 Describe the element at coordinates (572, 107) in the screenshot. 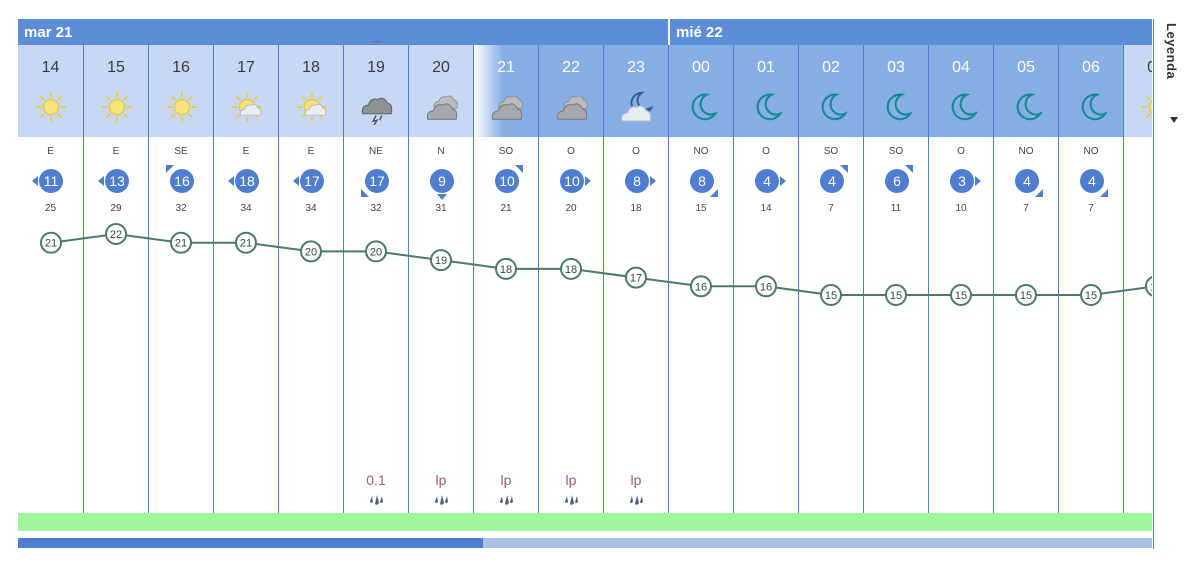

I see `cloud-icon` at that location.